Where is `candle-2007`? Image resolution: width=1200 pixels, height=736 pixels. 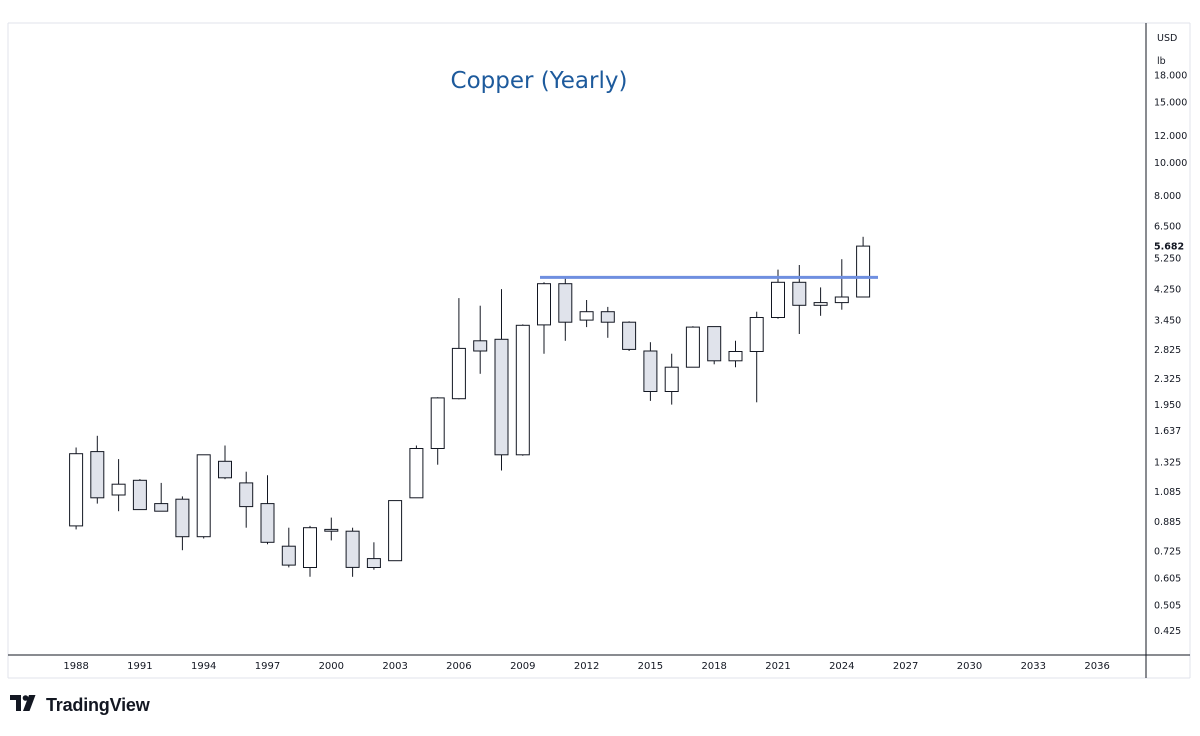 candle-2007 is located at coordinates (480, 339).